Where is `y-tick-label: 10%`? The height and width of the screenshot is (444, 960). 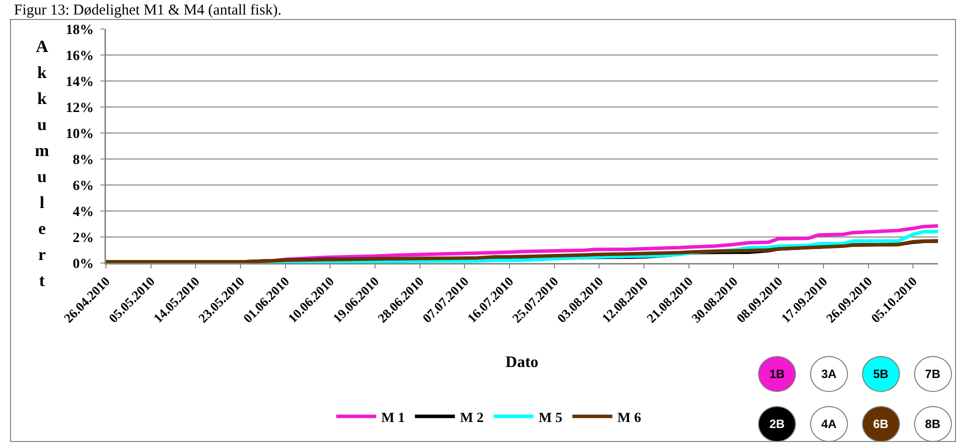
y-tick-label: 10% is located at coordinates (80, 134).